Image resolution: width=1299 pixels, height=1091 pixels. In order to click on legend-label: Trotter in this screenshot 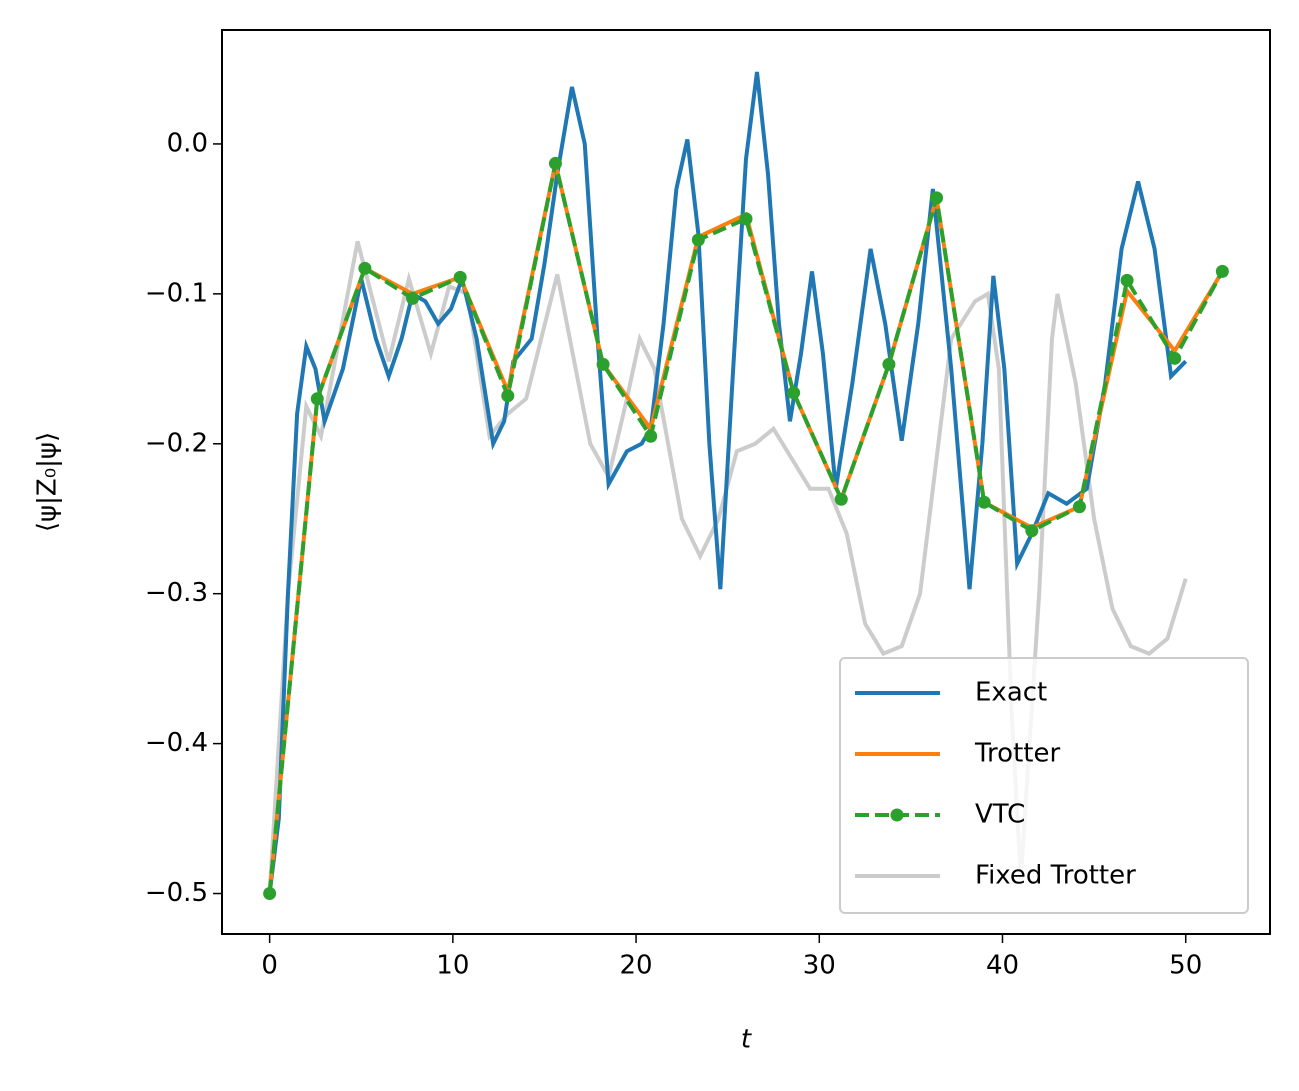, I will do `click(1017, 754)`.